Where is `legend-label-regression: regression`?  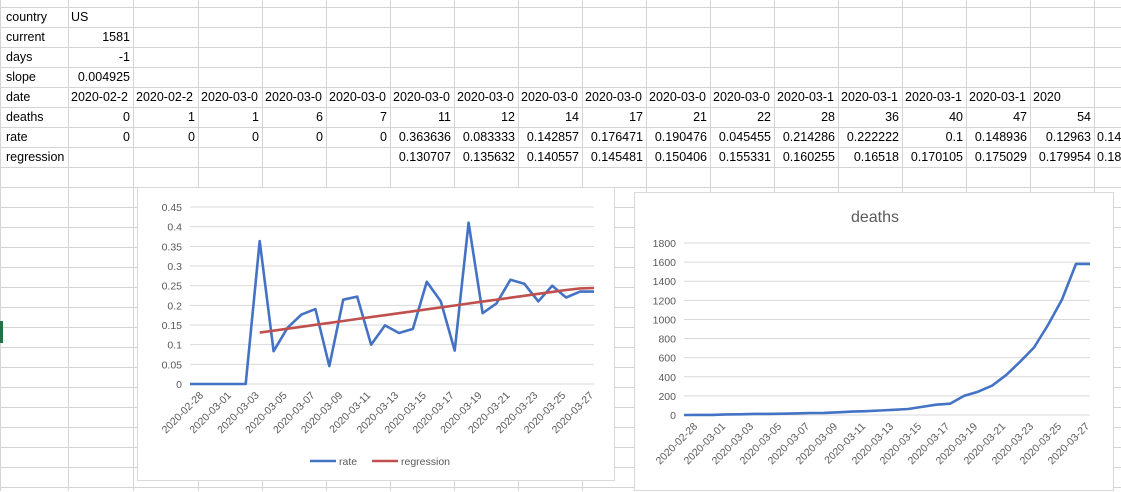 legend-label-regression: regression is located at coordinates (425, 462).